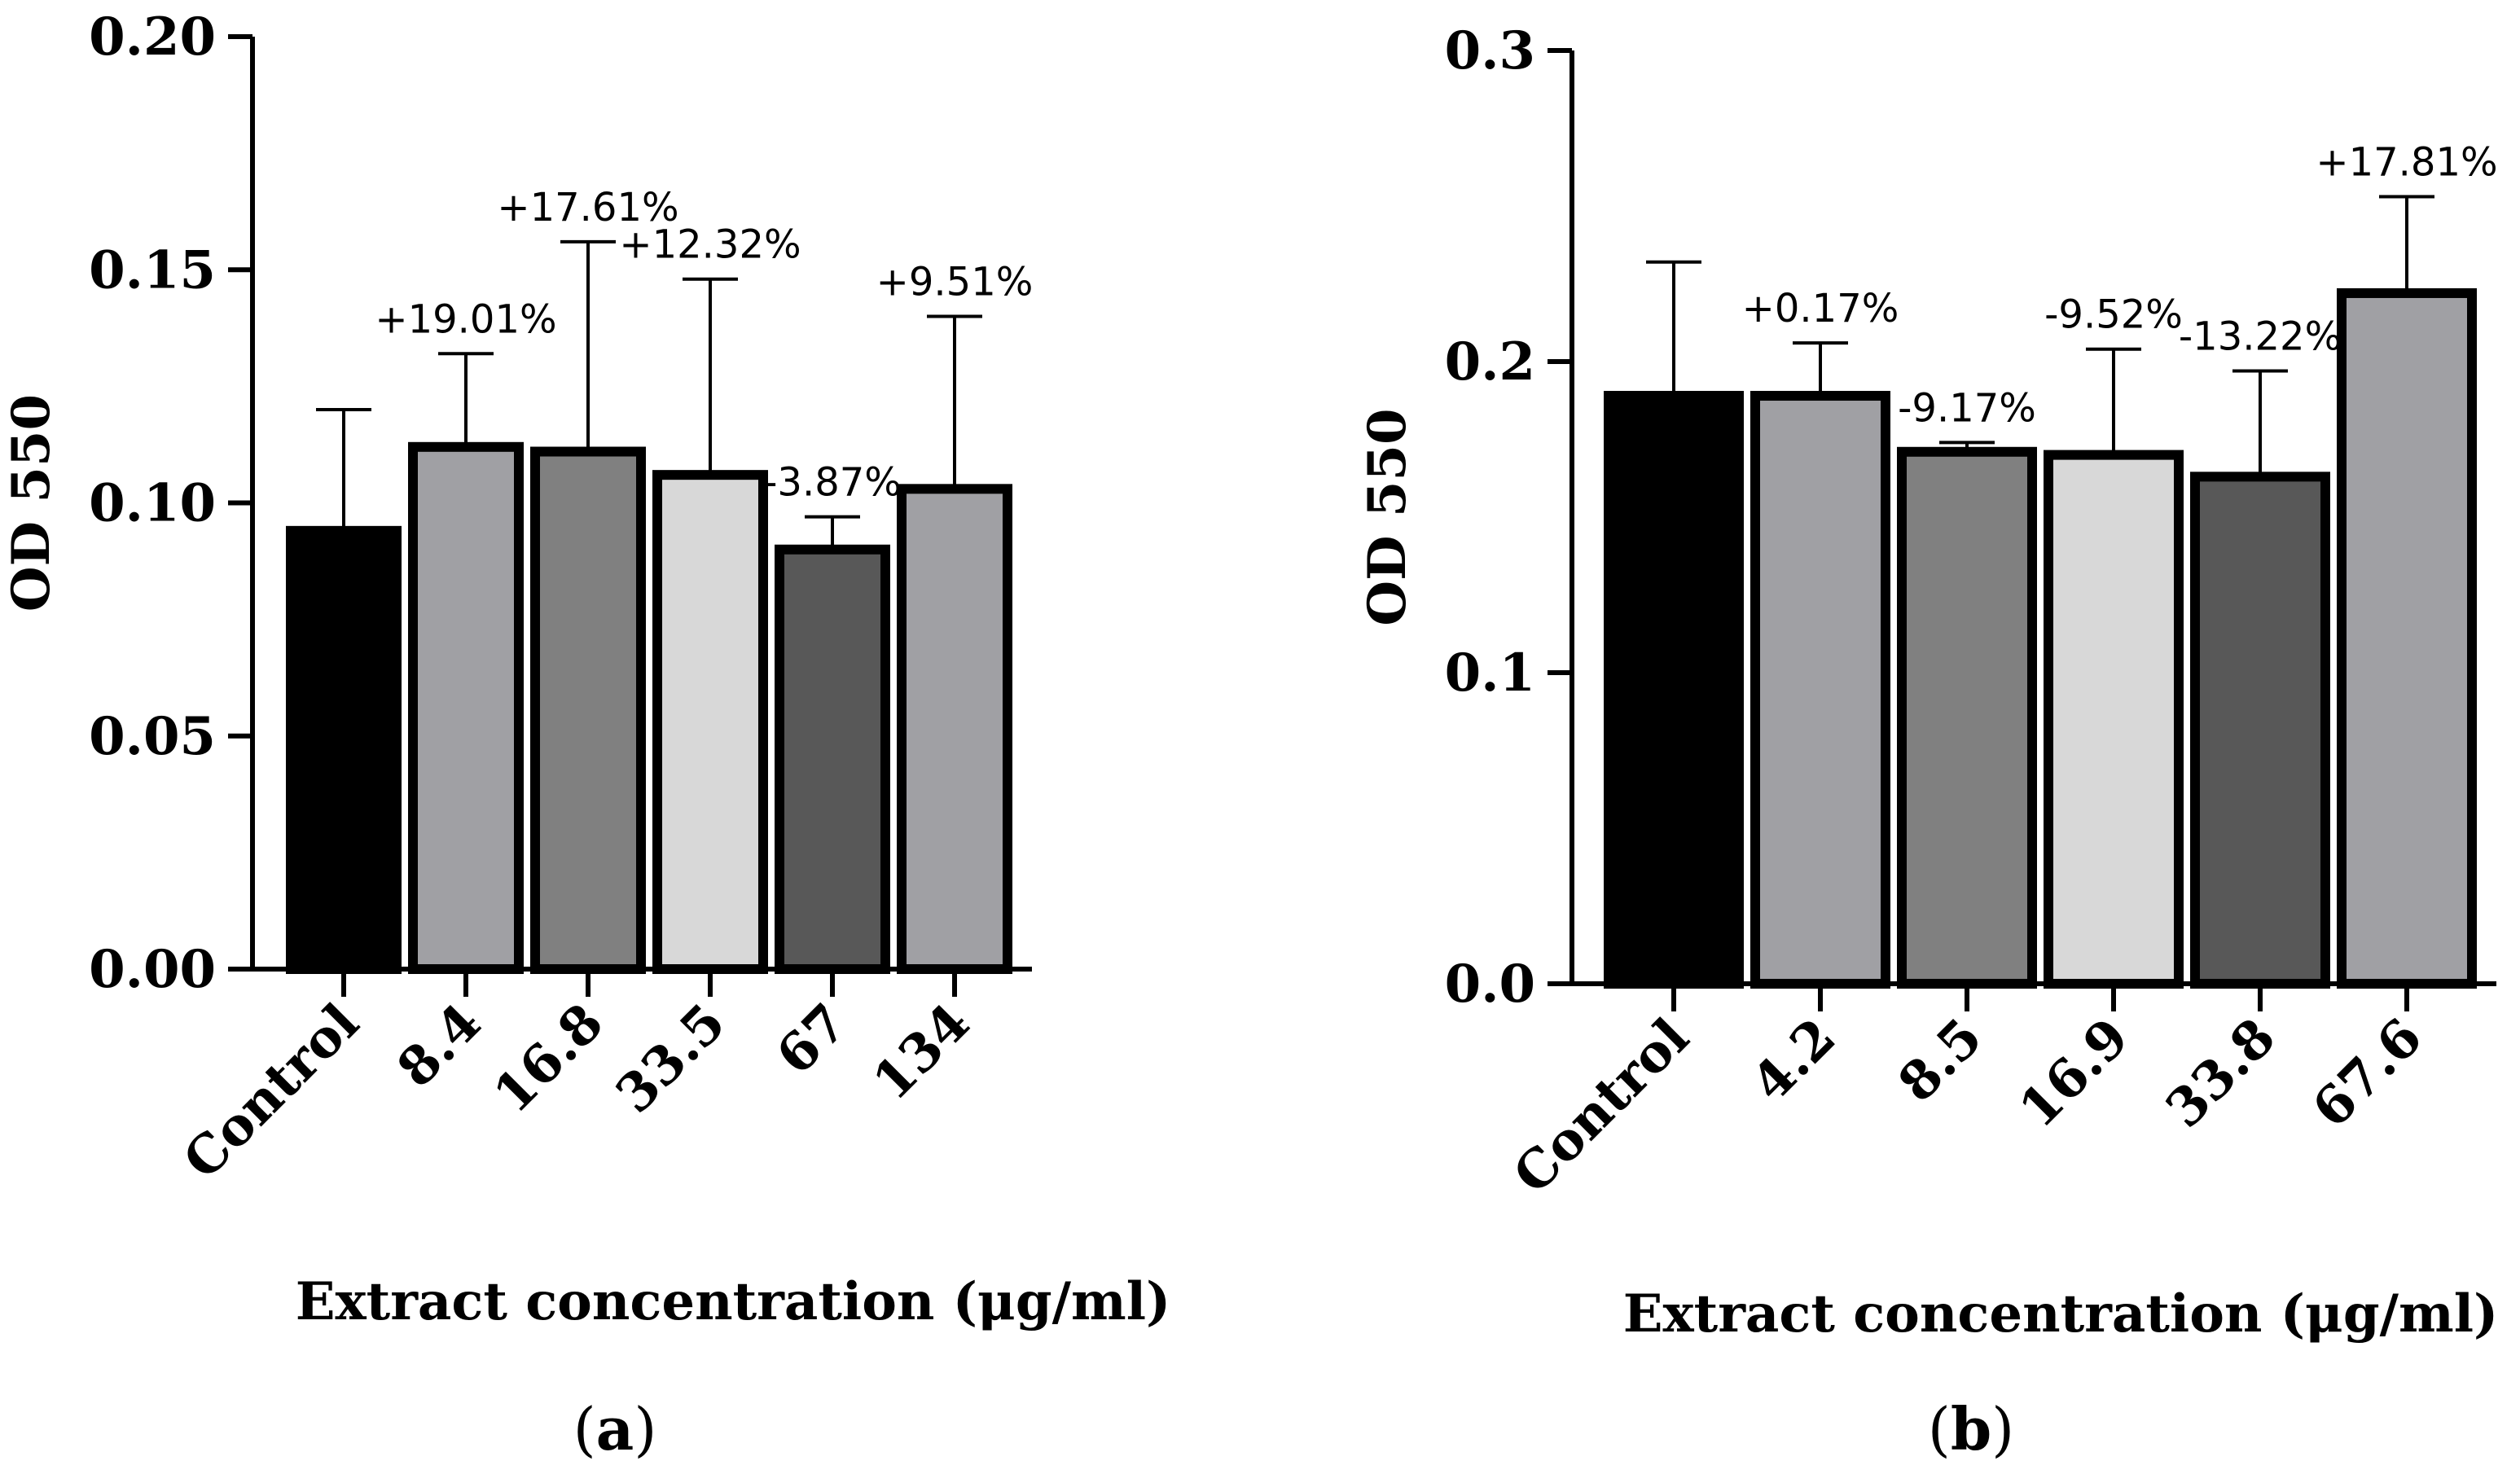 This screenshot has height=1474, width=2520. What do you see at coordinates (1941, 1060) in the screenshot?
I see `x-tick-label: 8.5` at bounding box center [1941, 1060].